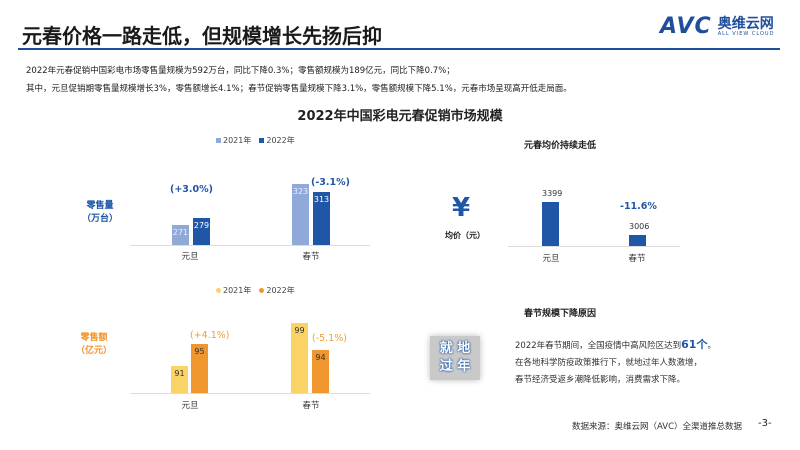  Describe the element at coordinates (202, 36) in the screenshot. I see `page-title: 元春价格一路走低，但规模增长先扬后抑` at that location.